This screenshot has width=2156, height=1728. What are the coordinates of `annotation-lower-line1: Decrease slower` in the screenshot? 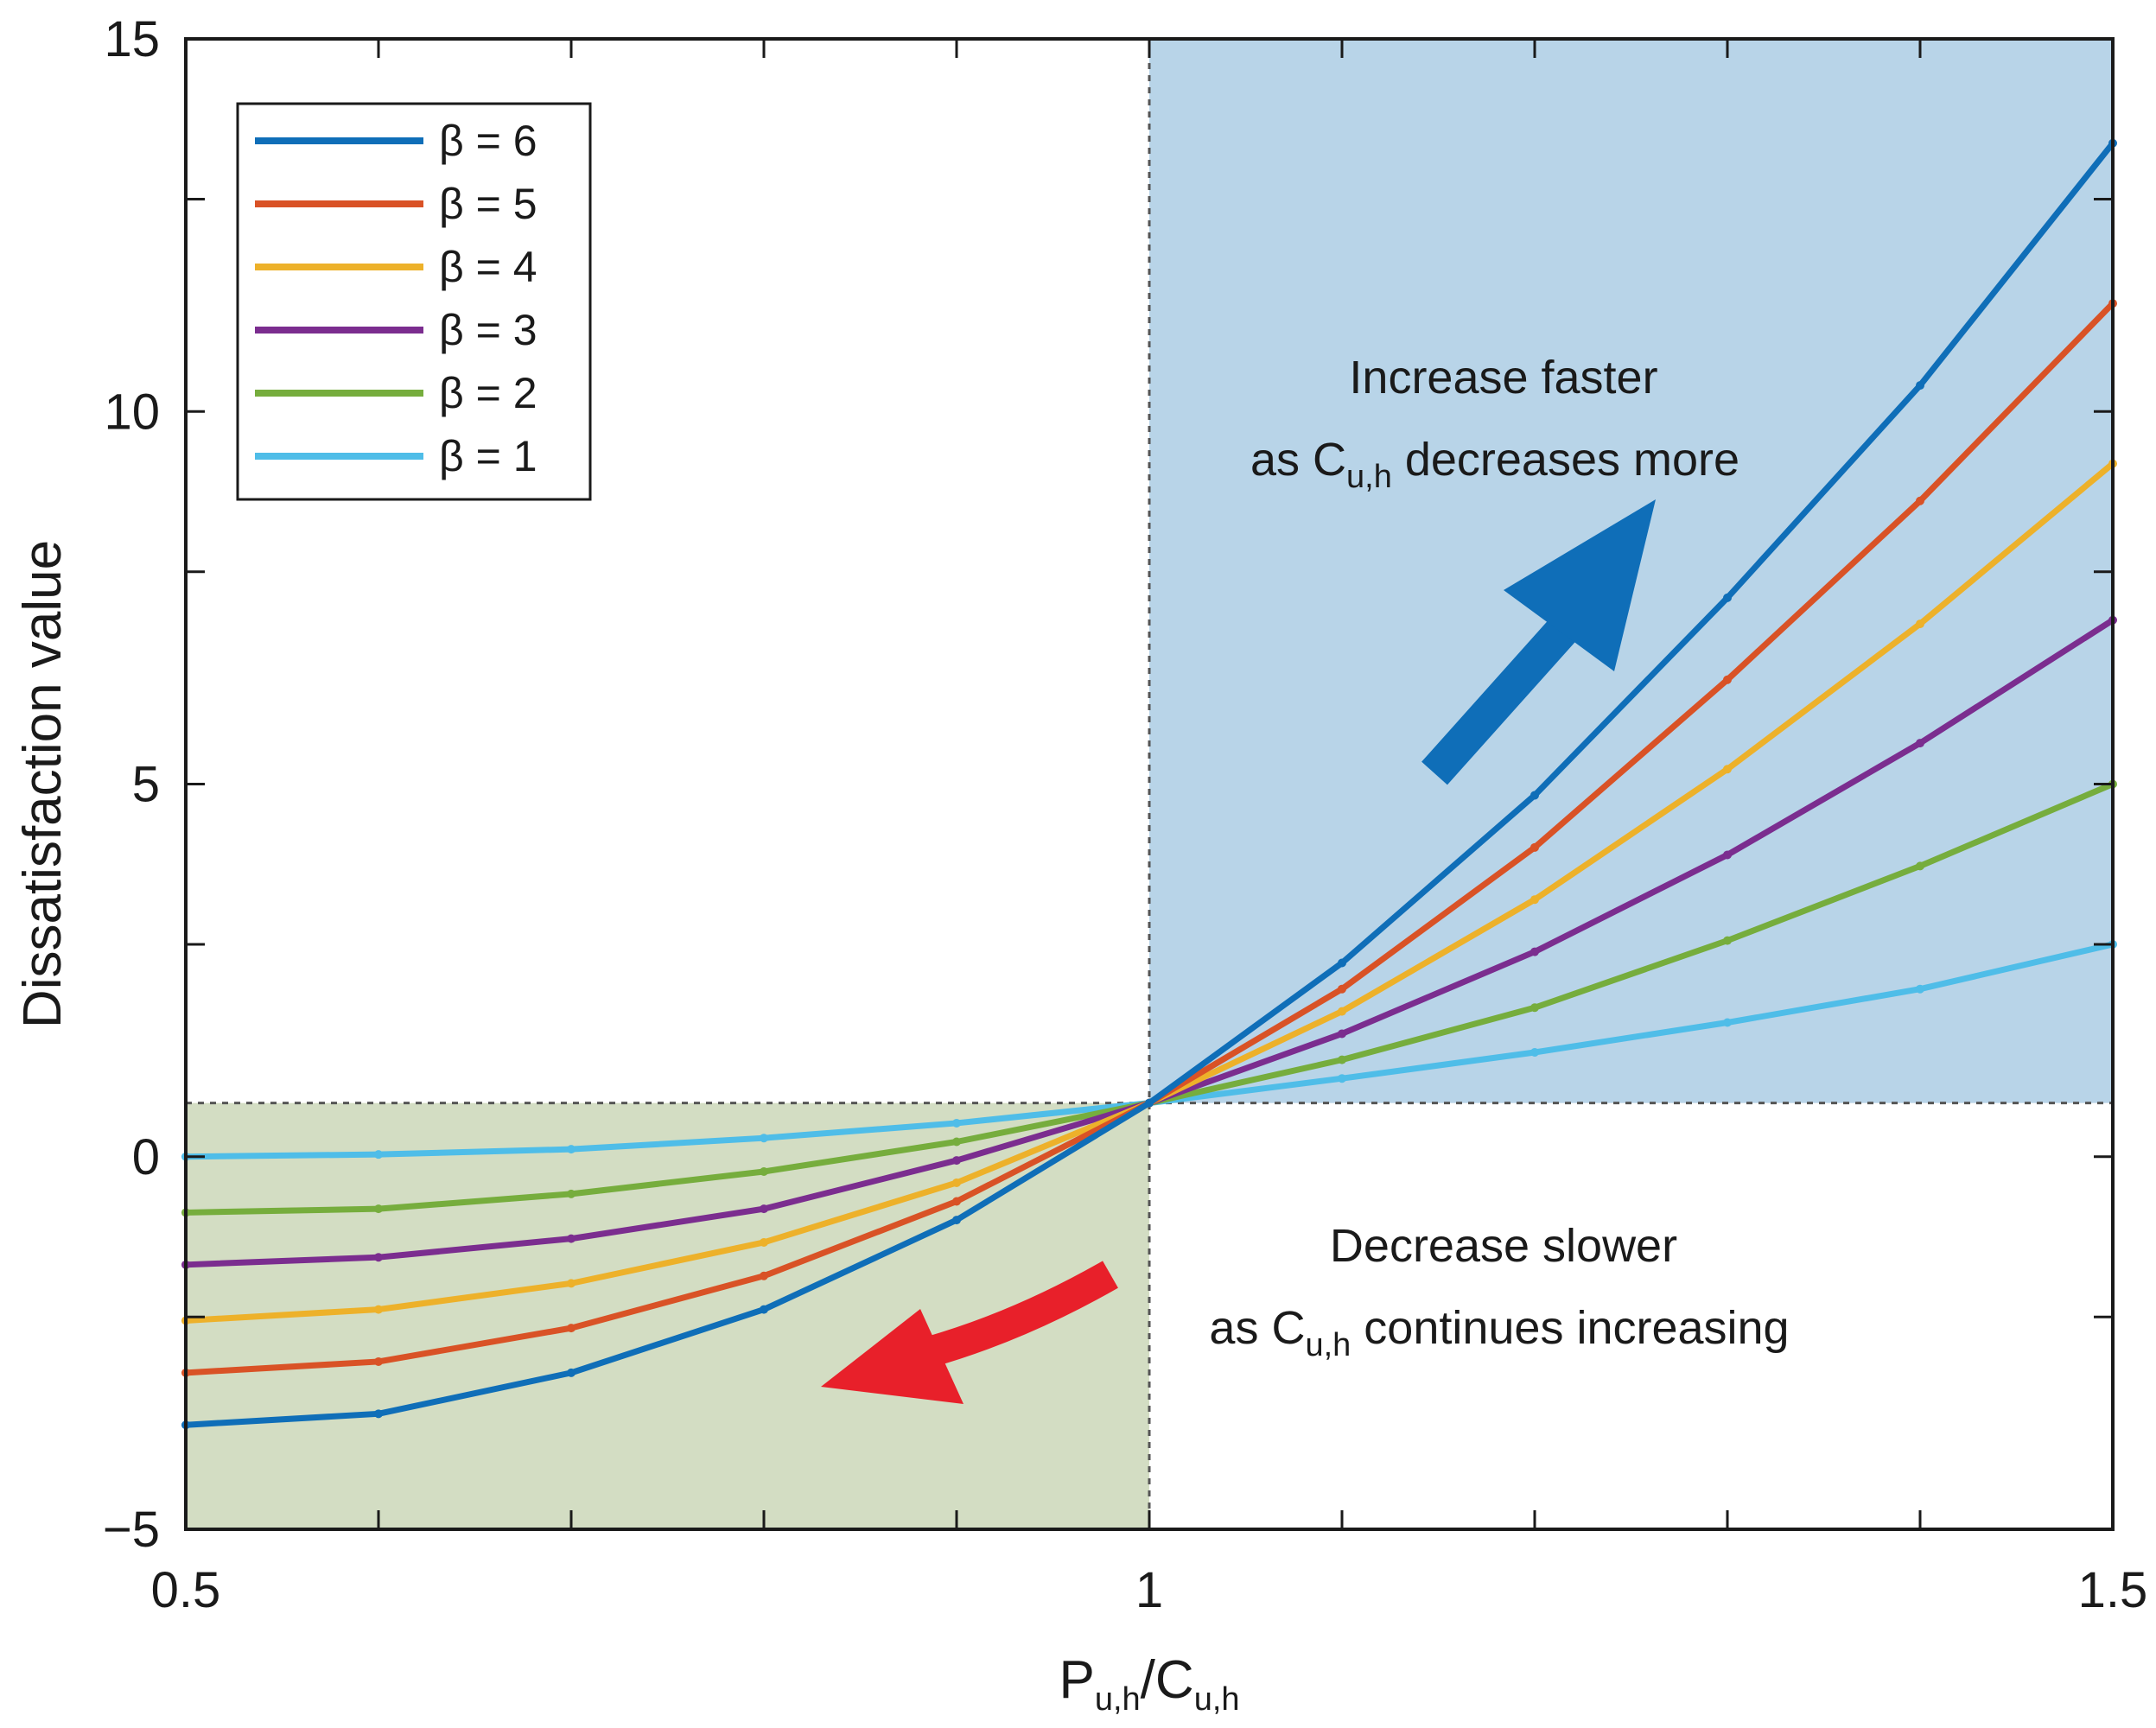 It's located at (1503, 1246).